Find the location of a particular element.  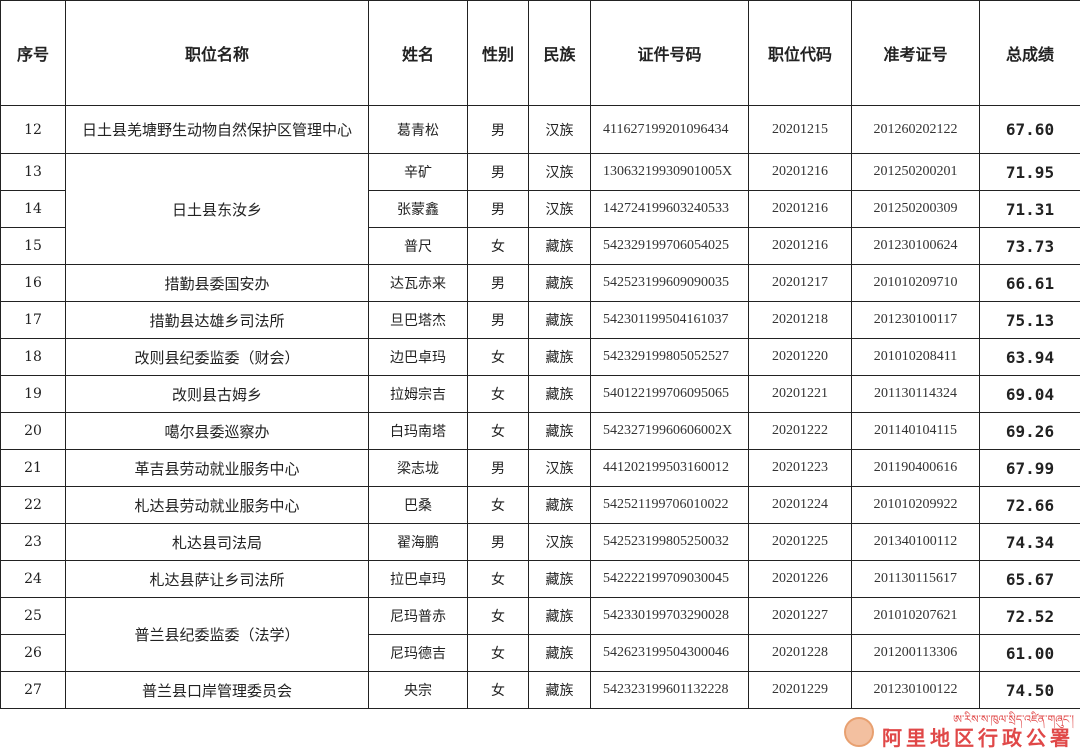

cell-name: 边巴卓玛 is located at coordinates (418, 357).